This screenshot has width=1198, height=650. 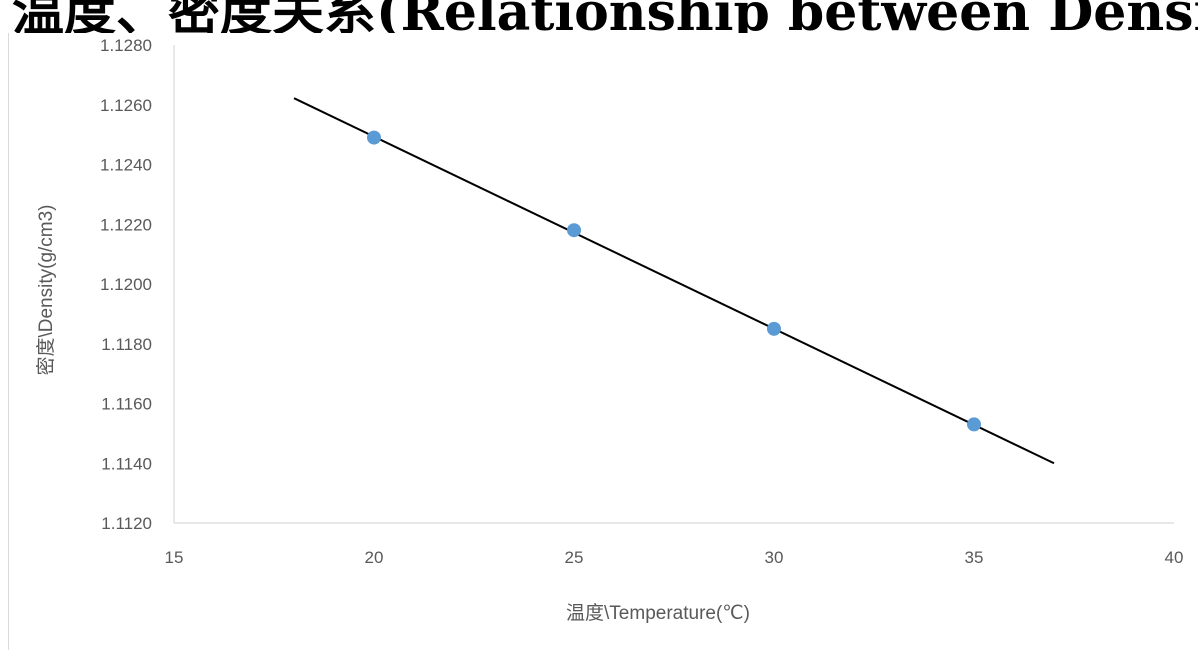 I want to click on y-tick-label: 1.1180, so click(x=126, y=344).